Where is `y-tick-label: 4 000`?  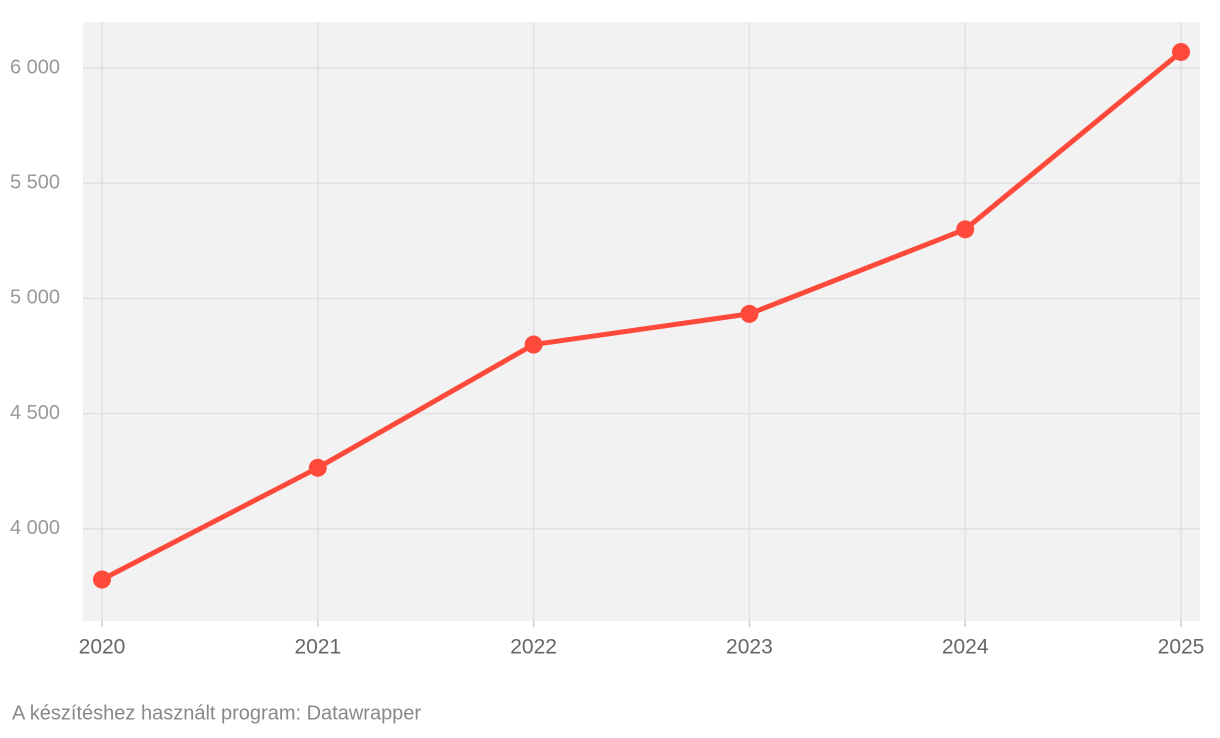 y-tick-label: 4 000 is located at coordinates (35, 528).